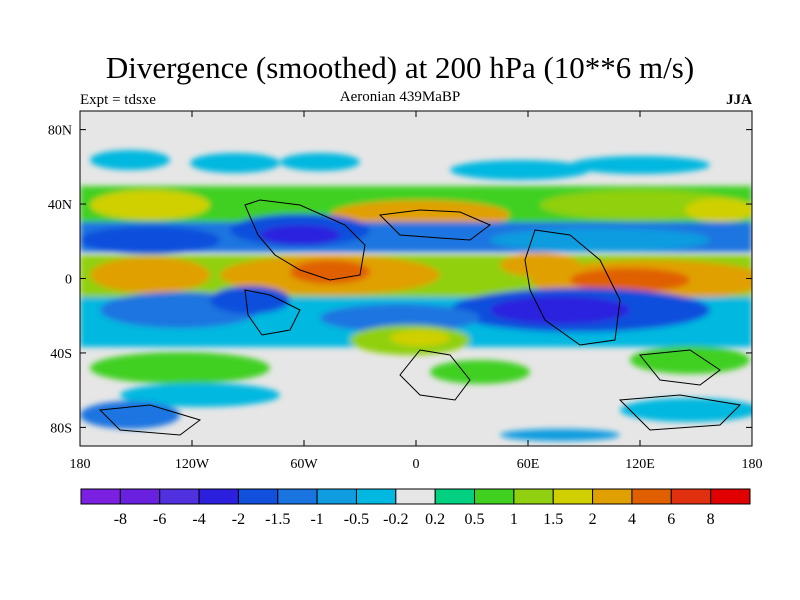  What do you see at coordinates (238, 519) in the screenshot?
I see `colorbar-label: -2` at bounding box center [238, 519].